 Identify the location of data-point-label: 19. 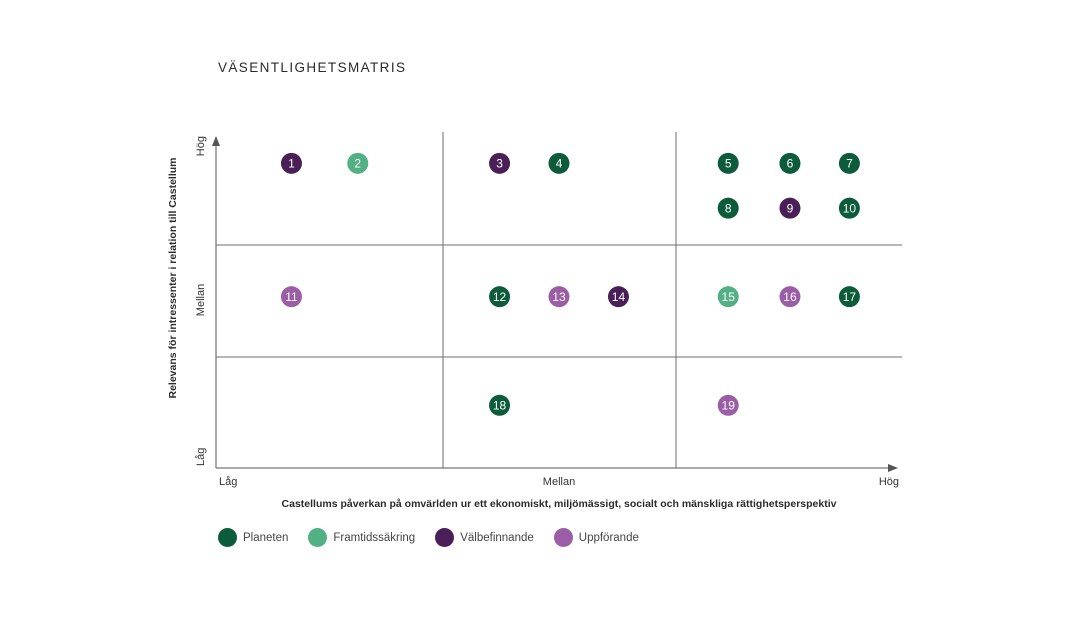
(729, 405).